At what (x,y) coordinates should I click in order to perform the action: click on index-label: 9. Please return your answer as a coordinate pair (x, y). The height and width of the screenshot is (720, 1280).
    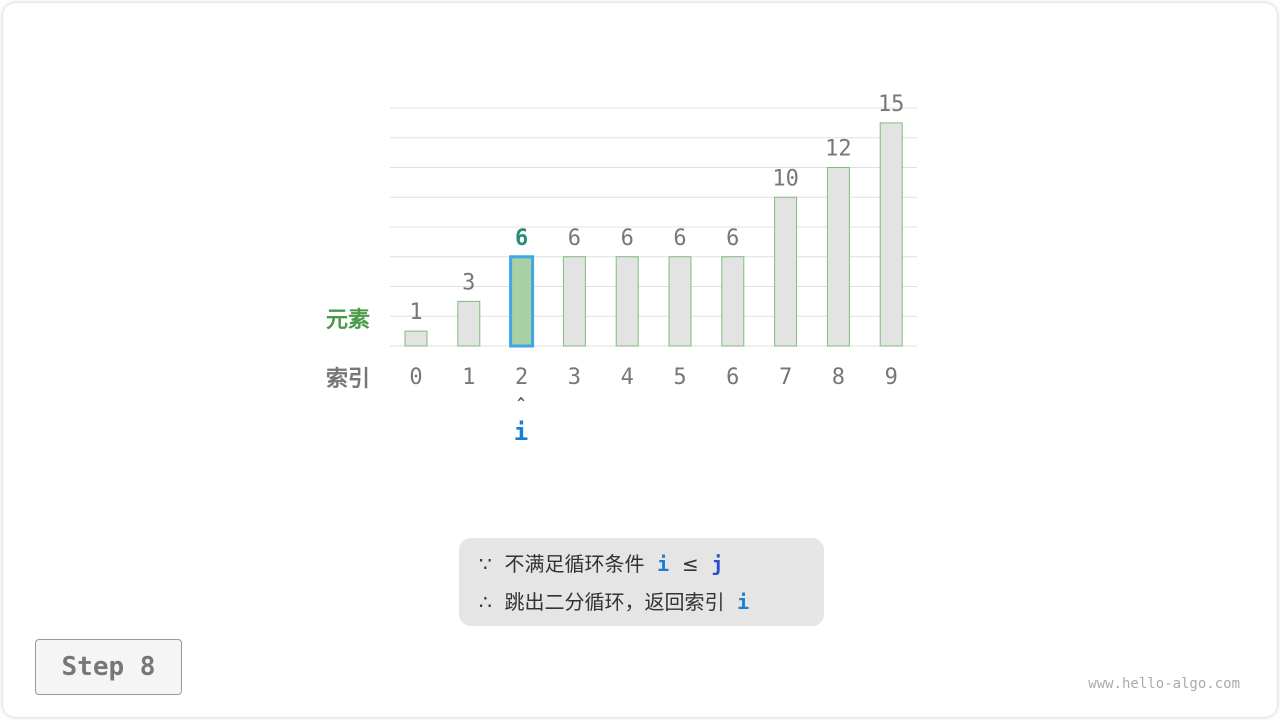
    Looking at the image, I should click on (891, 377).